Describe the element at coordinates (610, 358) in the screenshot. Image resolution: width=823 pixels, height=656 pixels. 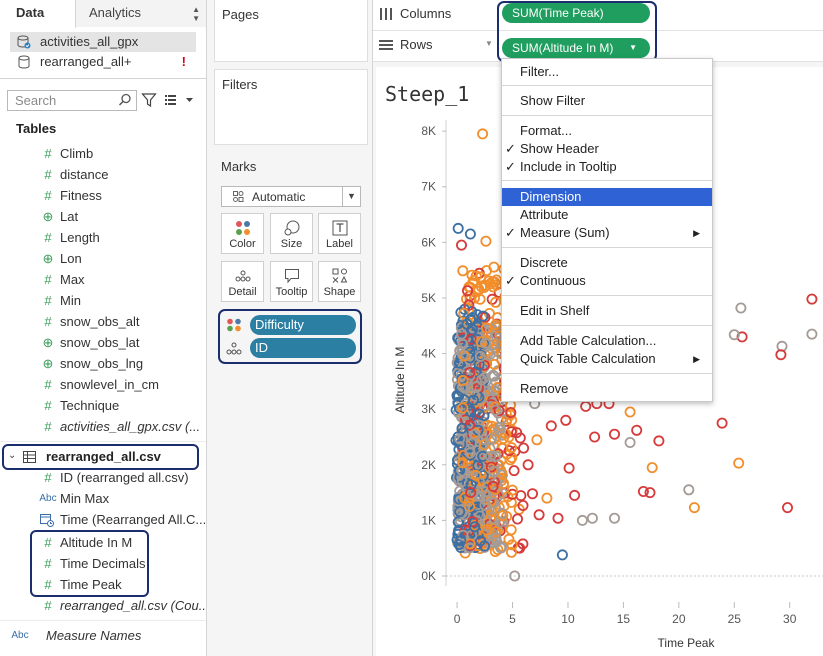
I see `menu-item-quick-table-calc: Quick Table Calculation ▶` at that location.